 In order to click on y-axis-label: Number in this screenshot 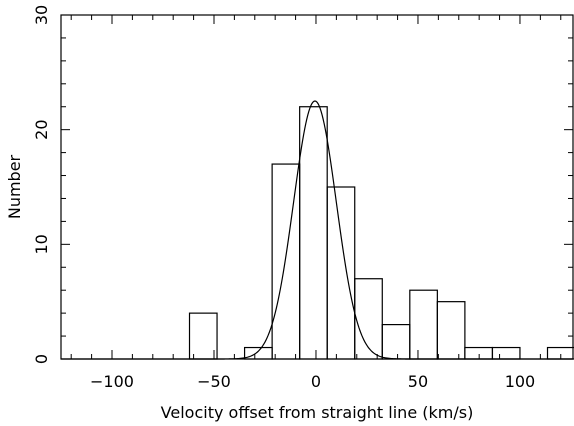, I will do `click(14, 186)`.